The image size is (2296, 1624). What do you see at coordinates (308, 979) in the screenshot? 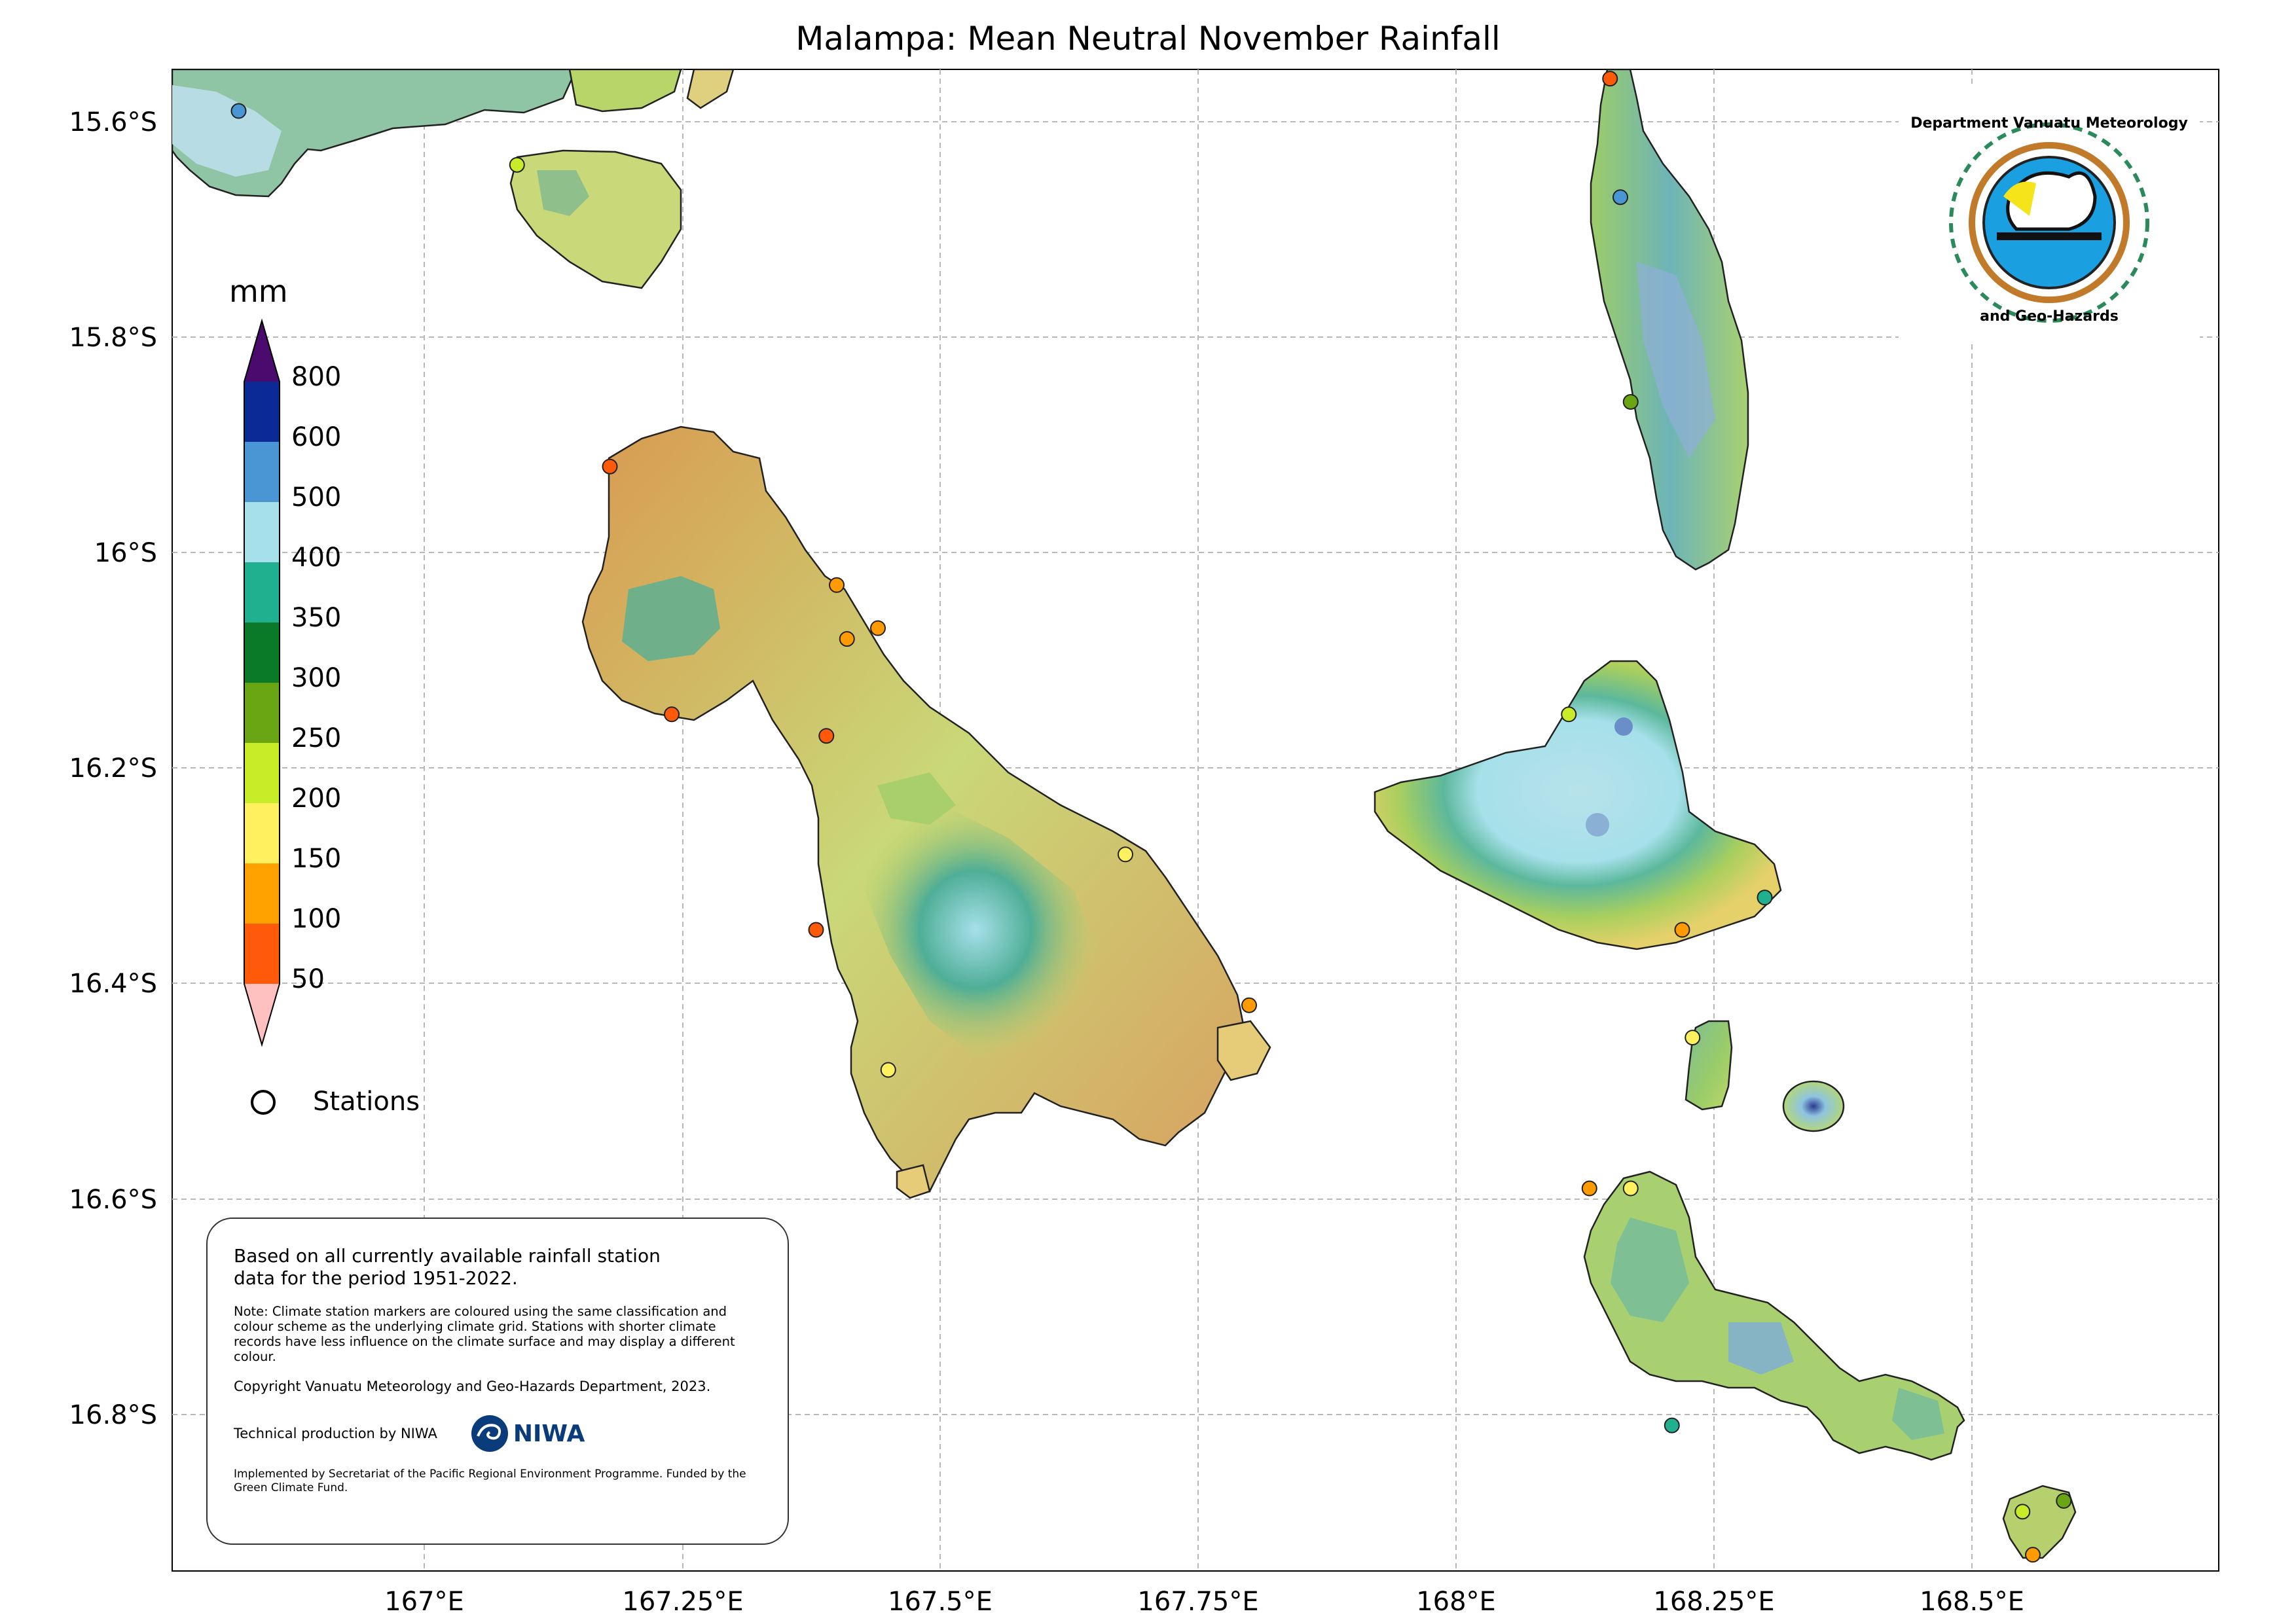
I see `colorbar-label-50: 50` at bounding box center [308, 979].